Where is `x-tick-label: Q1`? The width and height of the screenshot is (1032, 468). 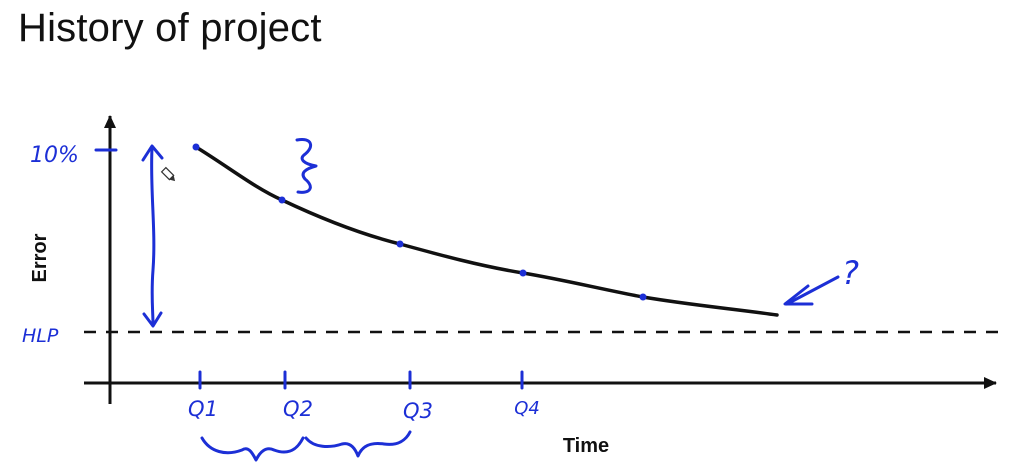 x-tick-label: Q1 is located at coordinates (203, 409).